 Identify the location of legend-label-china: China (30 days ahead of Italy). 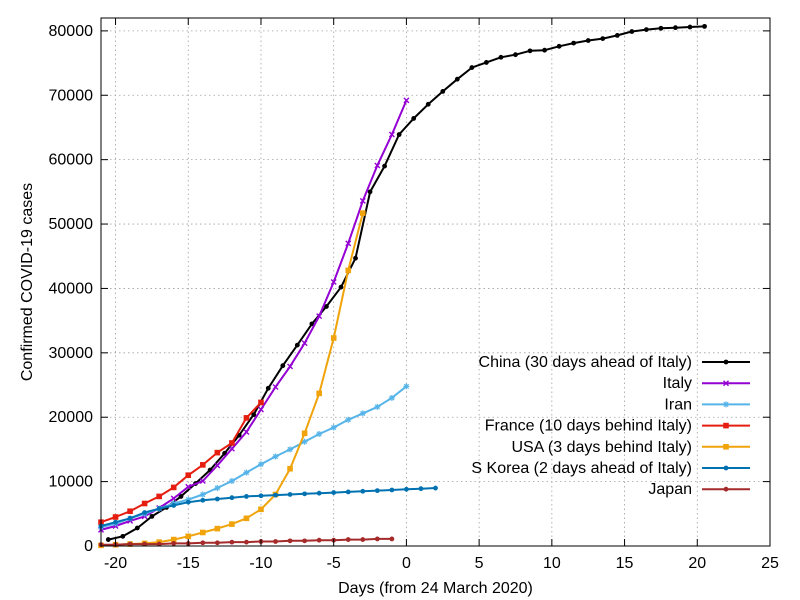
(585, 362).